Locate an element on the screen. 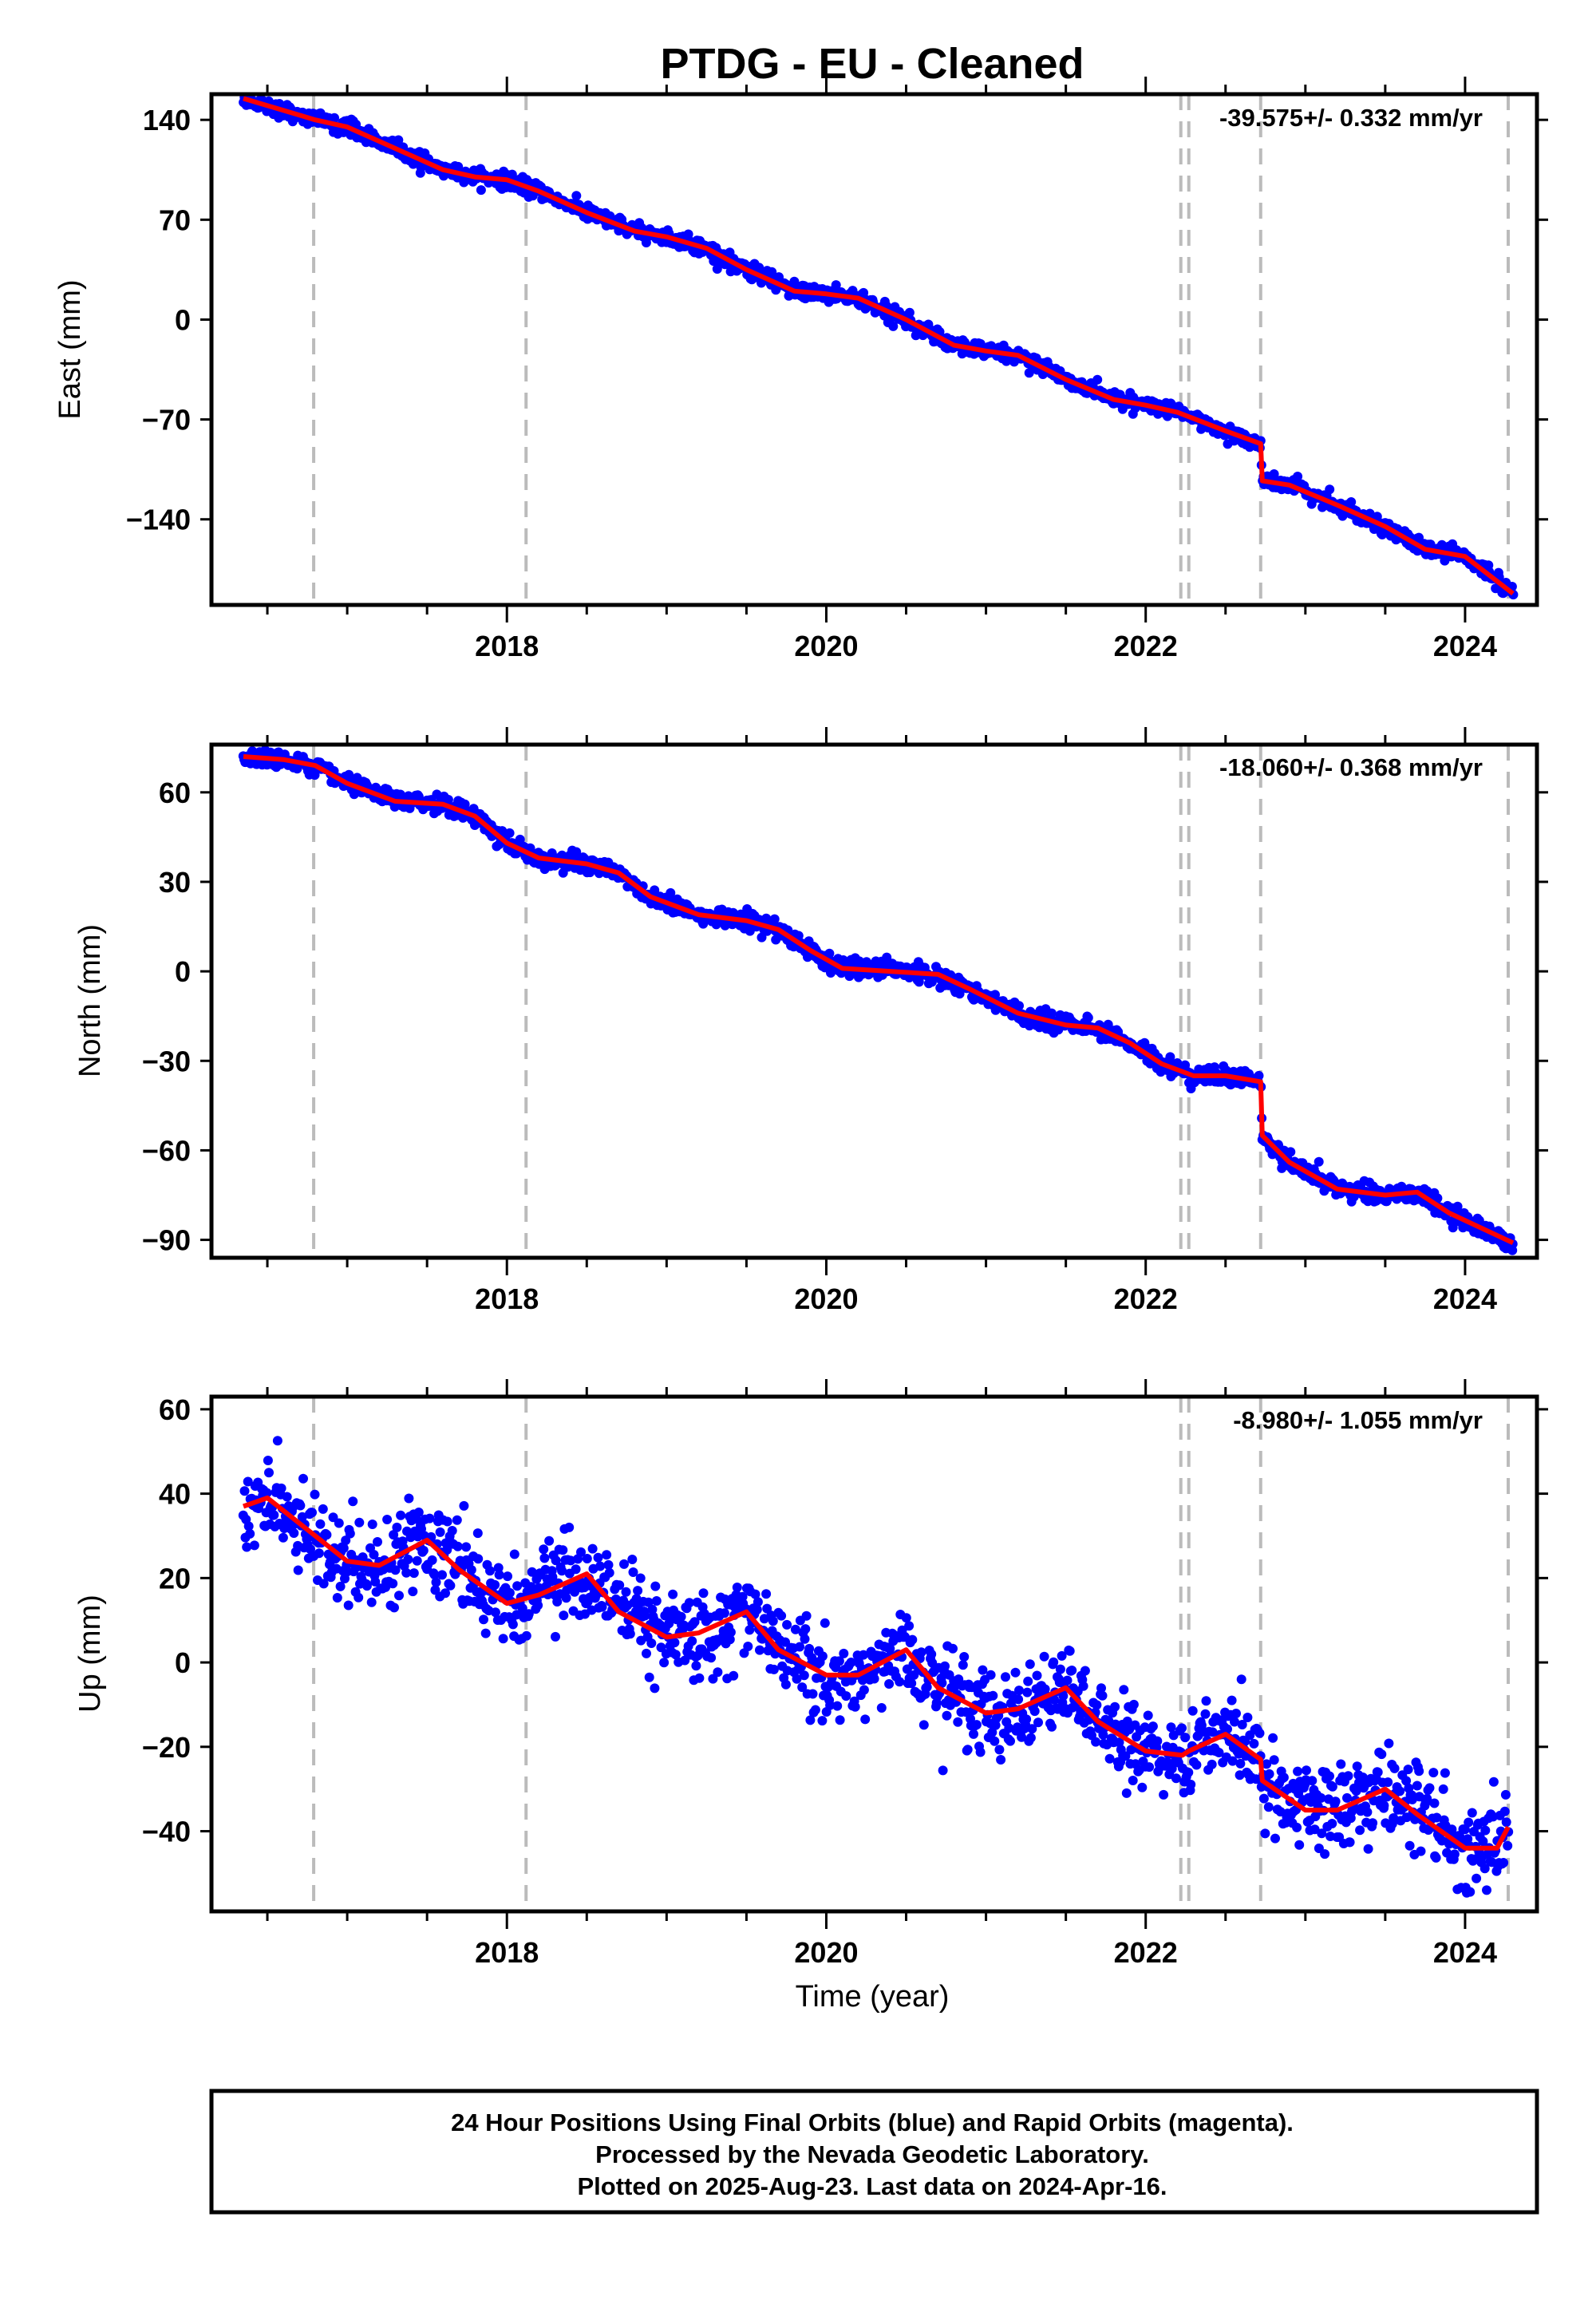 Image resolution: width=1596 pixels, height=2316 pixels. up-y-tick-label: 0 is located at coordinates (183, 1662).